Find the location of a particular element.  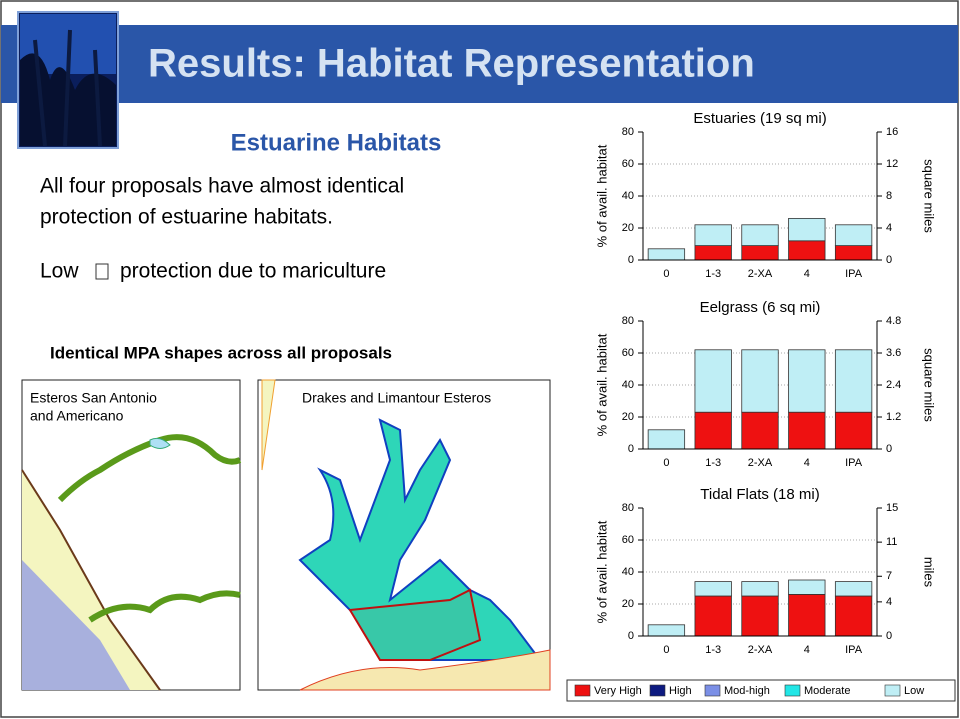

y2-tick-label: 15 is located at coordinates (892, 508).